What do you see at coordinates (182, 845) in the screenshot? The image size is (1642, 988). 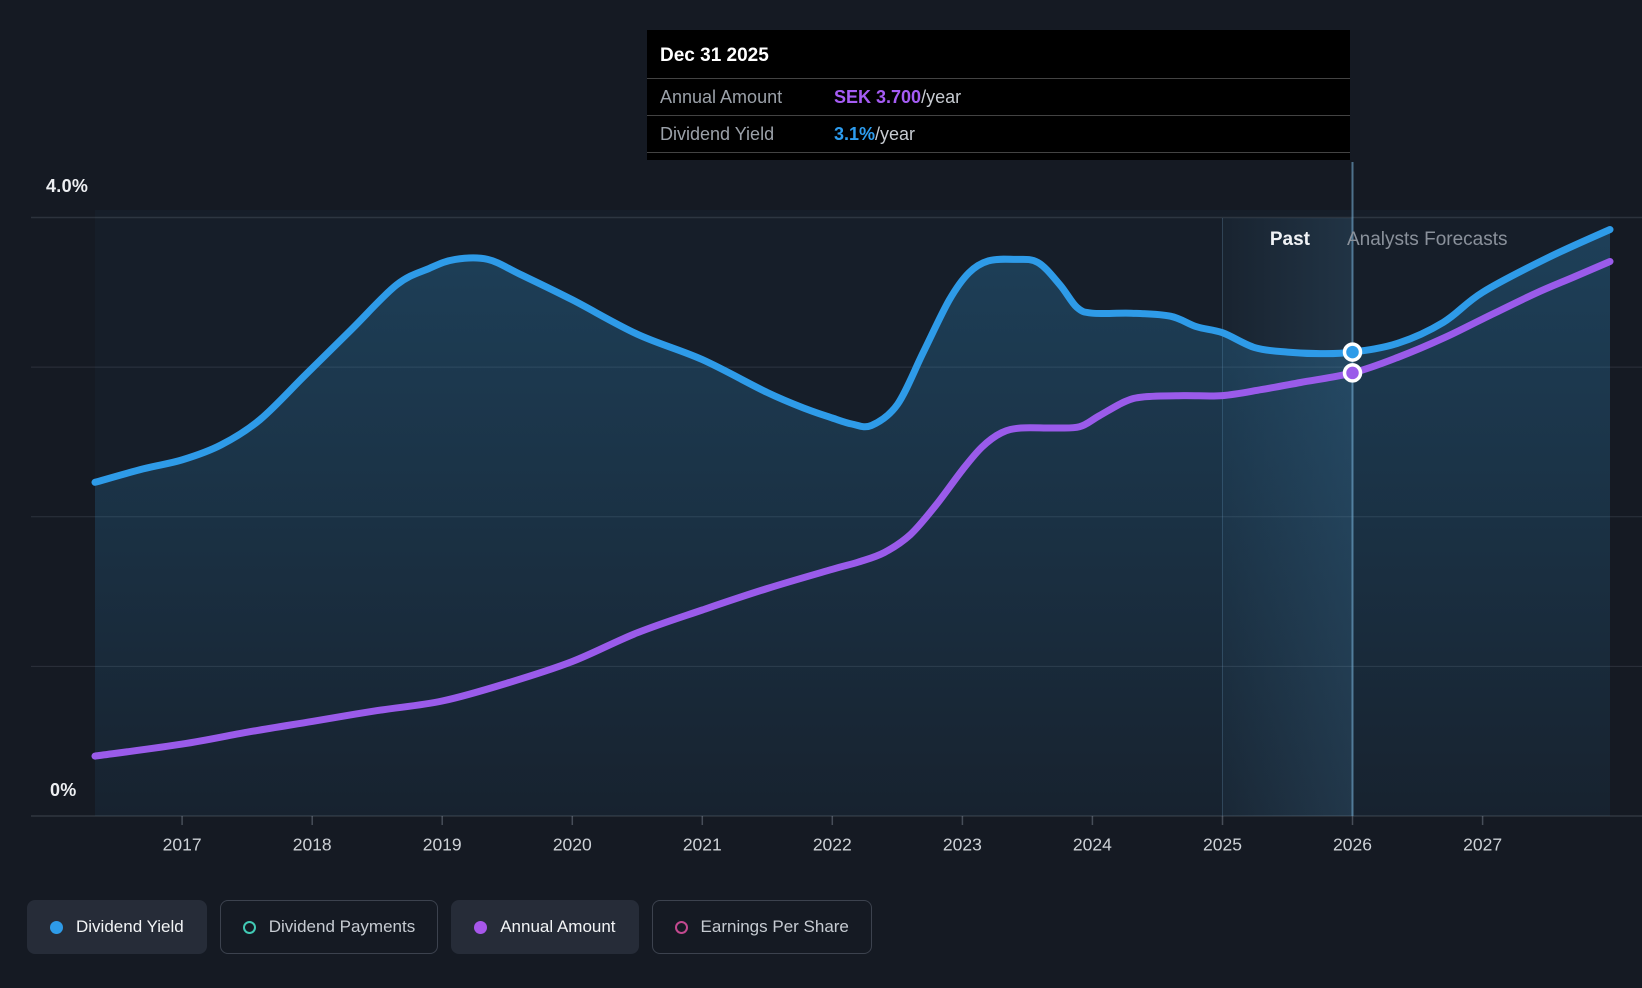 I see `x-tick-label: 2017` at bounding box center [182, 845].